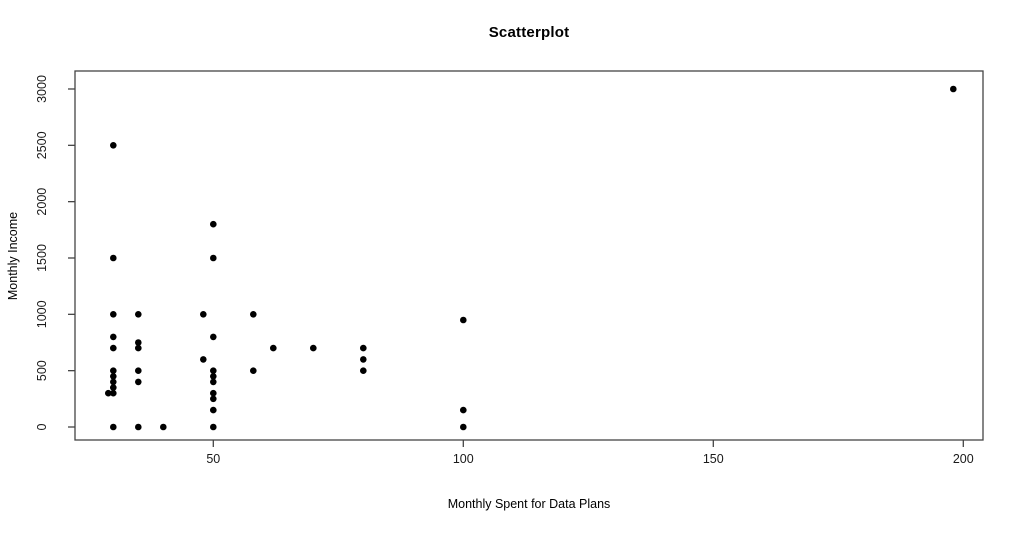  What do you see at coordinates (213, 459) in the screenshot?
I see `x-tick-label: 50` at bounding box center [213, 459].